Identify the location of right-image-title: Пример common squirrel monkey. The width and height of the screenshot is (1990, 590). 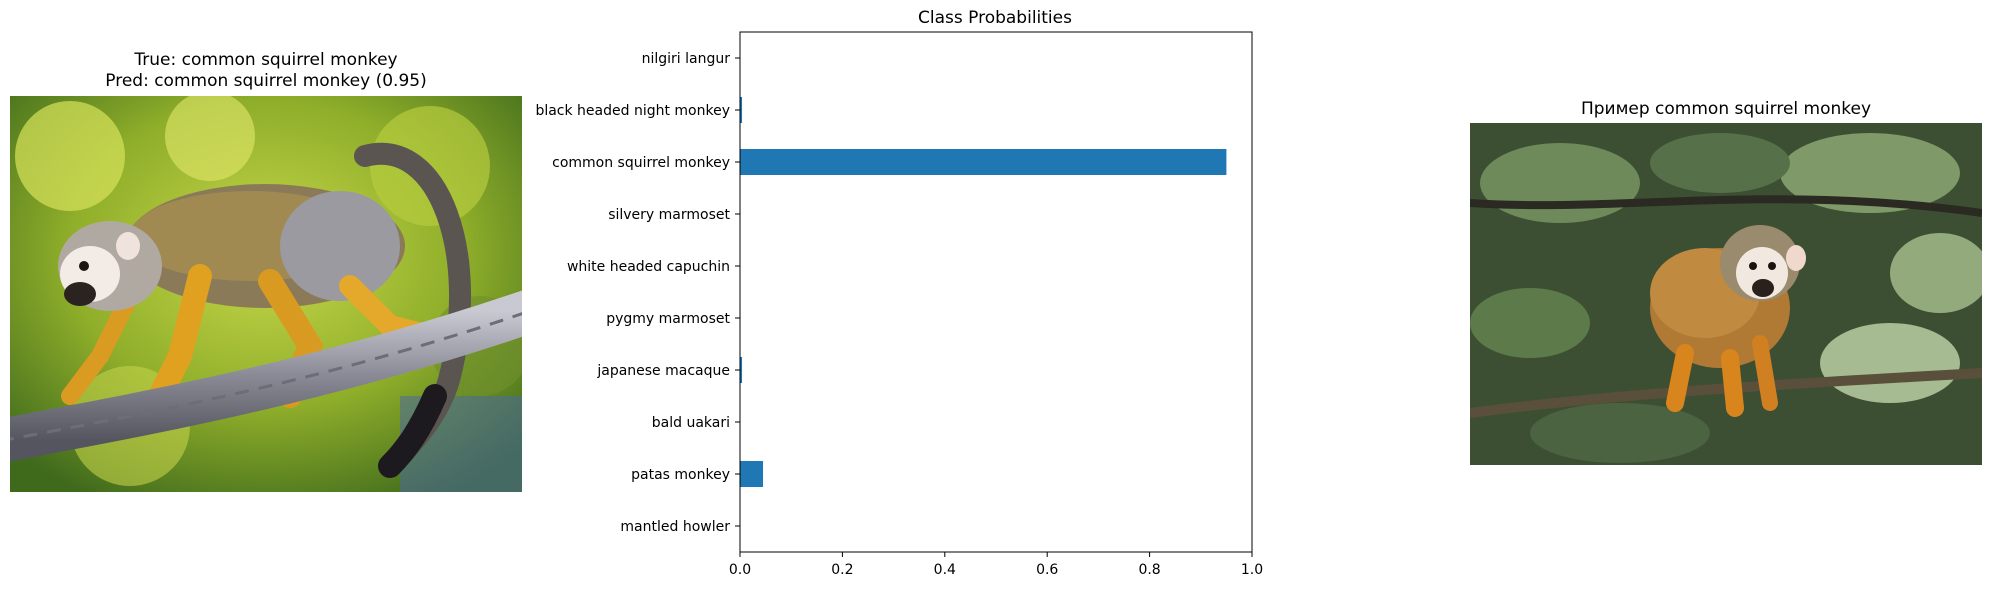
(1726, 109).